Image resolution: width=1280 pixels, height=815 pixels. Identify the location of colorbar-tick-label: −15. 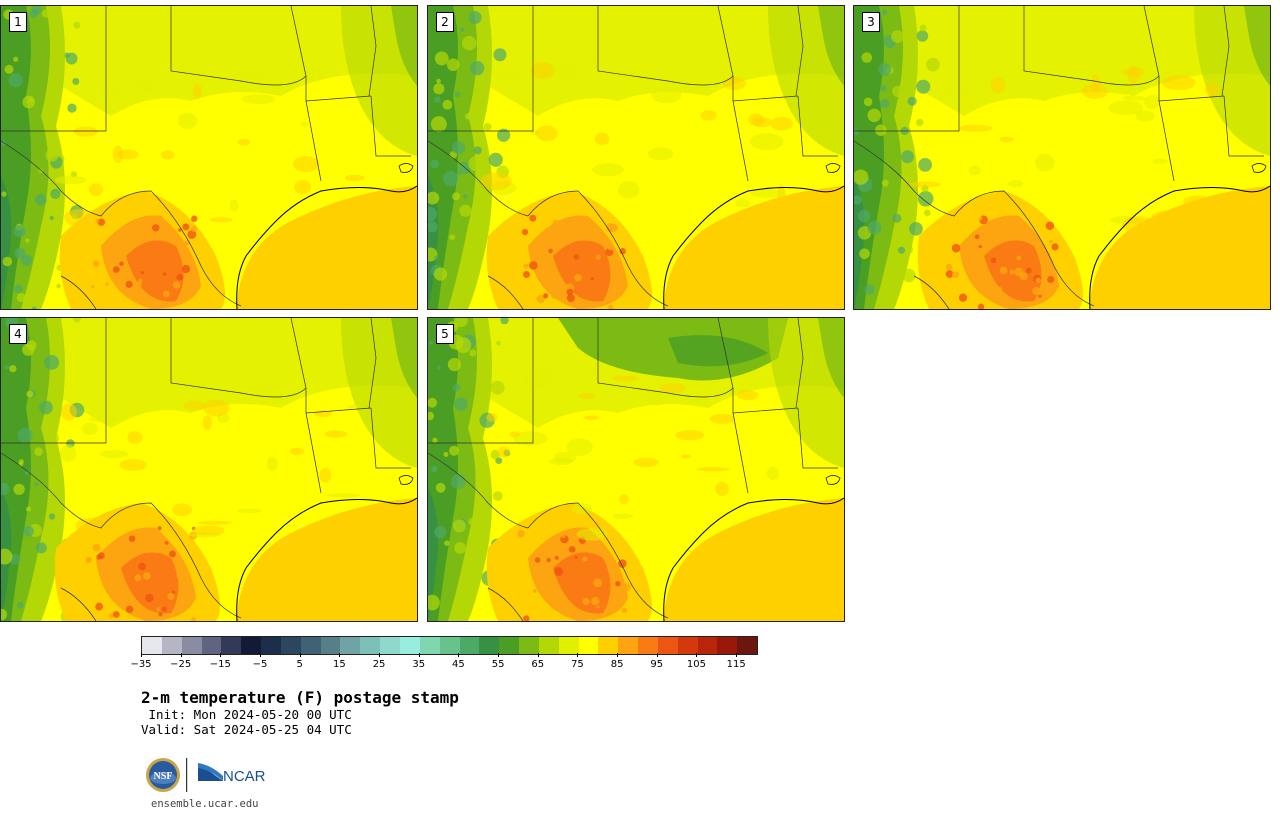
(220, 664).